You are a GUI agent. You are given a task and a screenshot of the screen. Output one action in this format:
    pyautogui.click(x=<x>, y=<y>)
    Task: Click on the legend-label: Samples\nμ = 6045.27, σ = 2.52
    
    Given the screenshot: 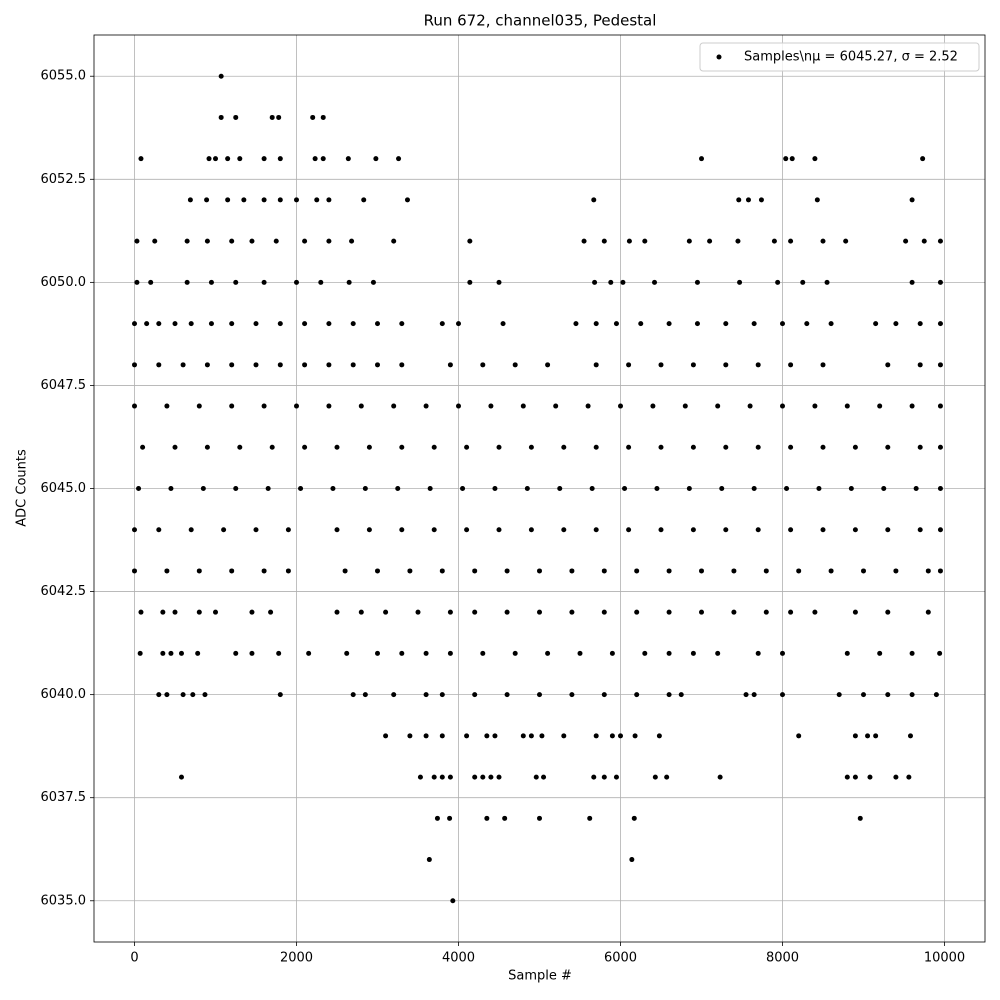 What is the action you would take?
    pyautogui.click(x=851, y=57)
    